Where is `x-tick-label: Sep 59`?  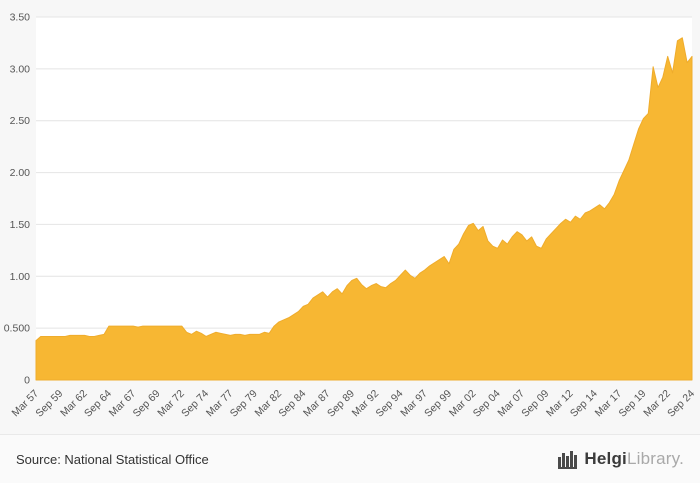 x-tick-label: Sep 59 is located at coordinates (49, 404).